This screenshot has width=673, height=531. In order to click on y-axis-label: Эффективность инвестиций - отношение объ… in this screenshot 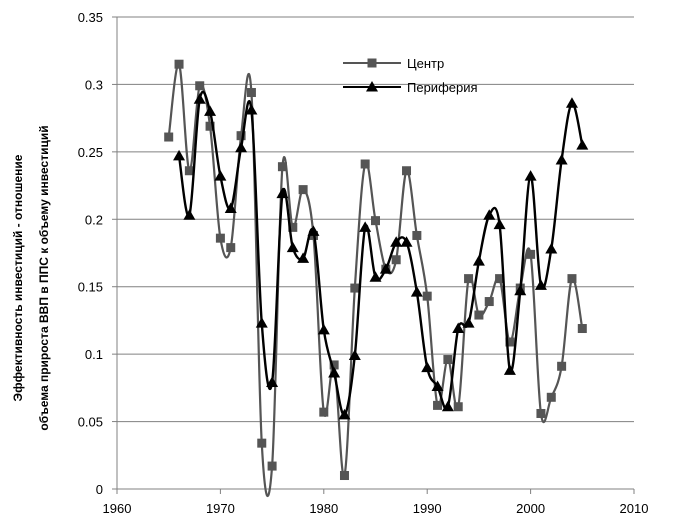, I will do `click(31, 277)`.